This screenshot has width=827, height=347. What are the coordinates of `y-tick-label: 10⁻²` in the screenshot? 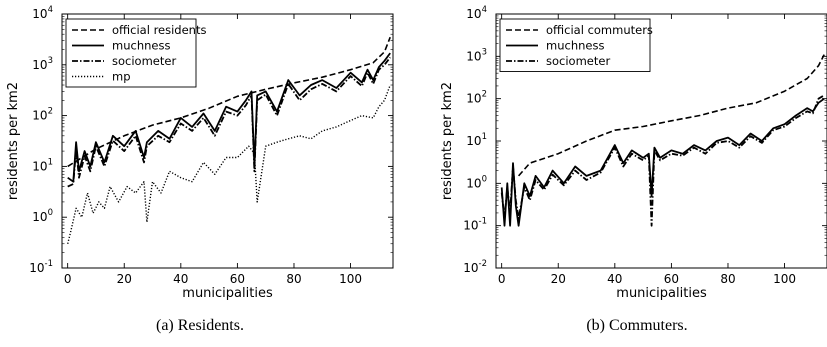 It's located at (475, 267).